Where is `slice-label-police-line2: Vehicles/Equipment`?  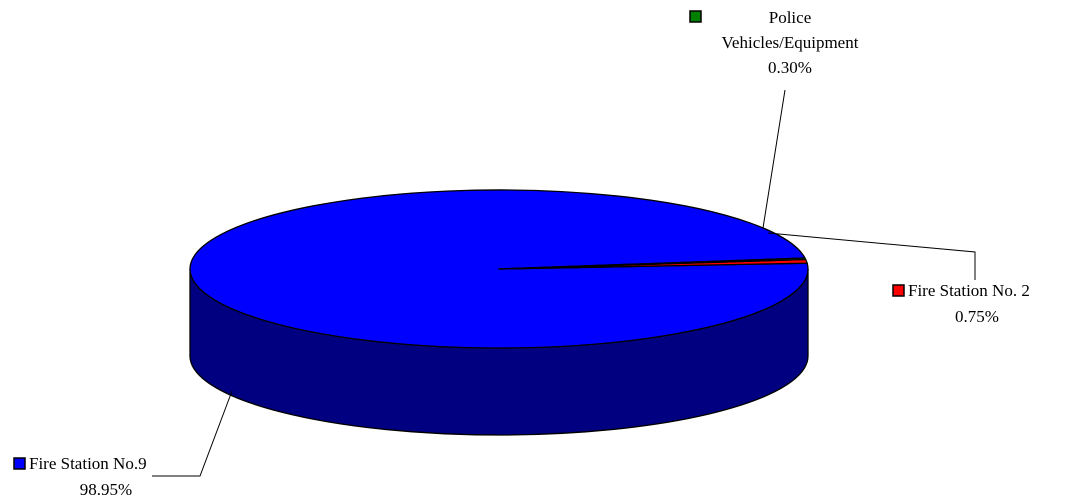
slice-label-police-line2: Vehicles/Equipment is located at coordinates (790, 42).